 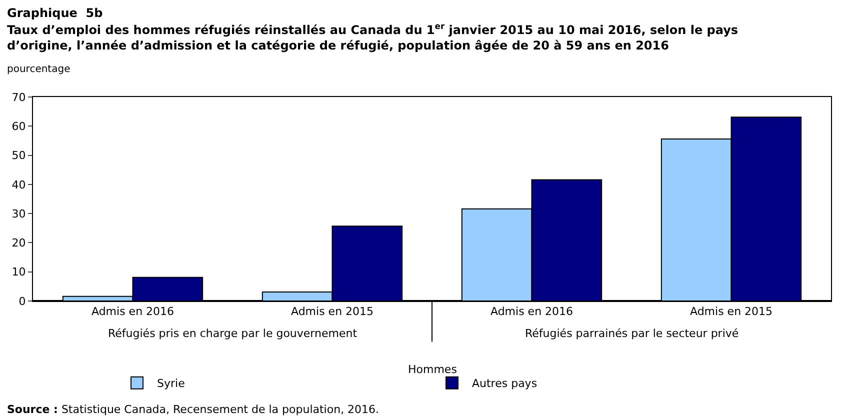 What do you see at coordinates (22, 301) in the screenshot?
I see `y-tick-label: 0` at bounding box center [22, 301].